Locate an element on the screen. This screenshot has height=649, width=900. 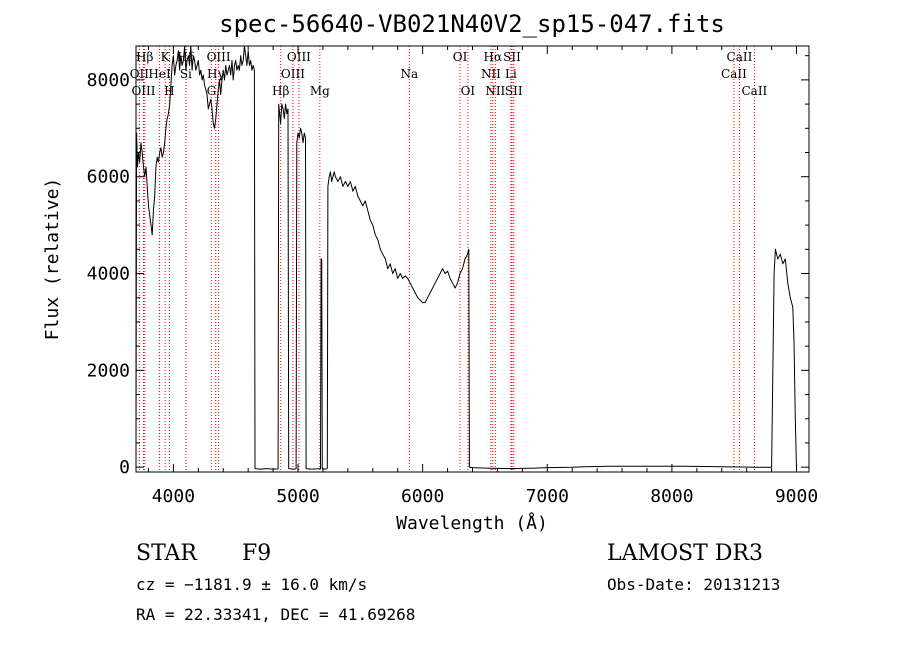
position-label: RA = 22.33341, DEC = 41.69268 is located at coordinates (275, 614).